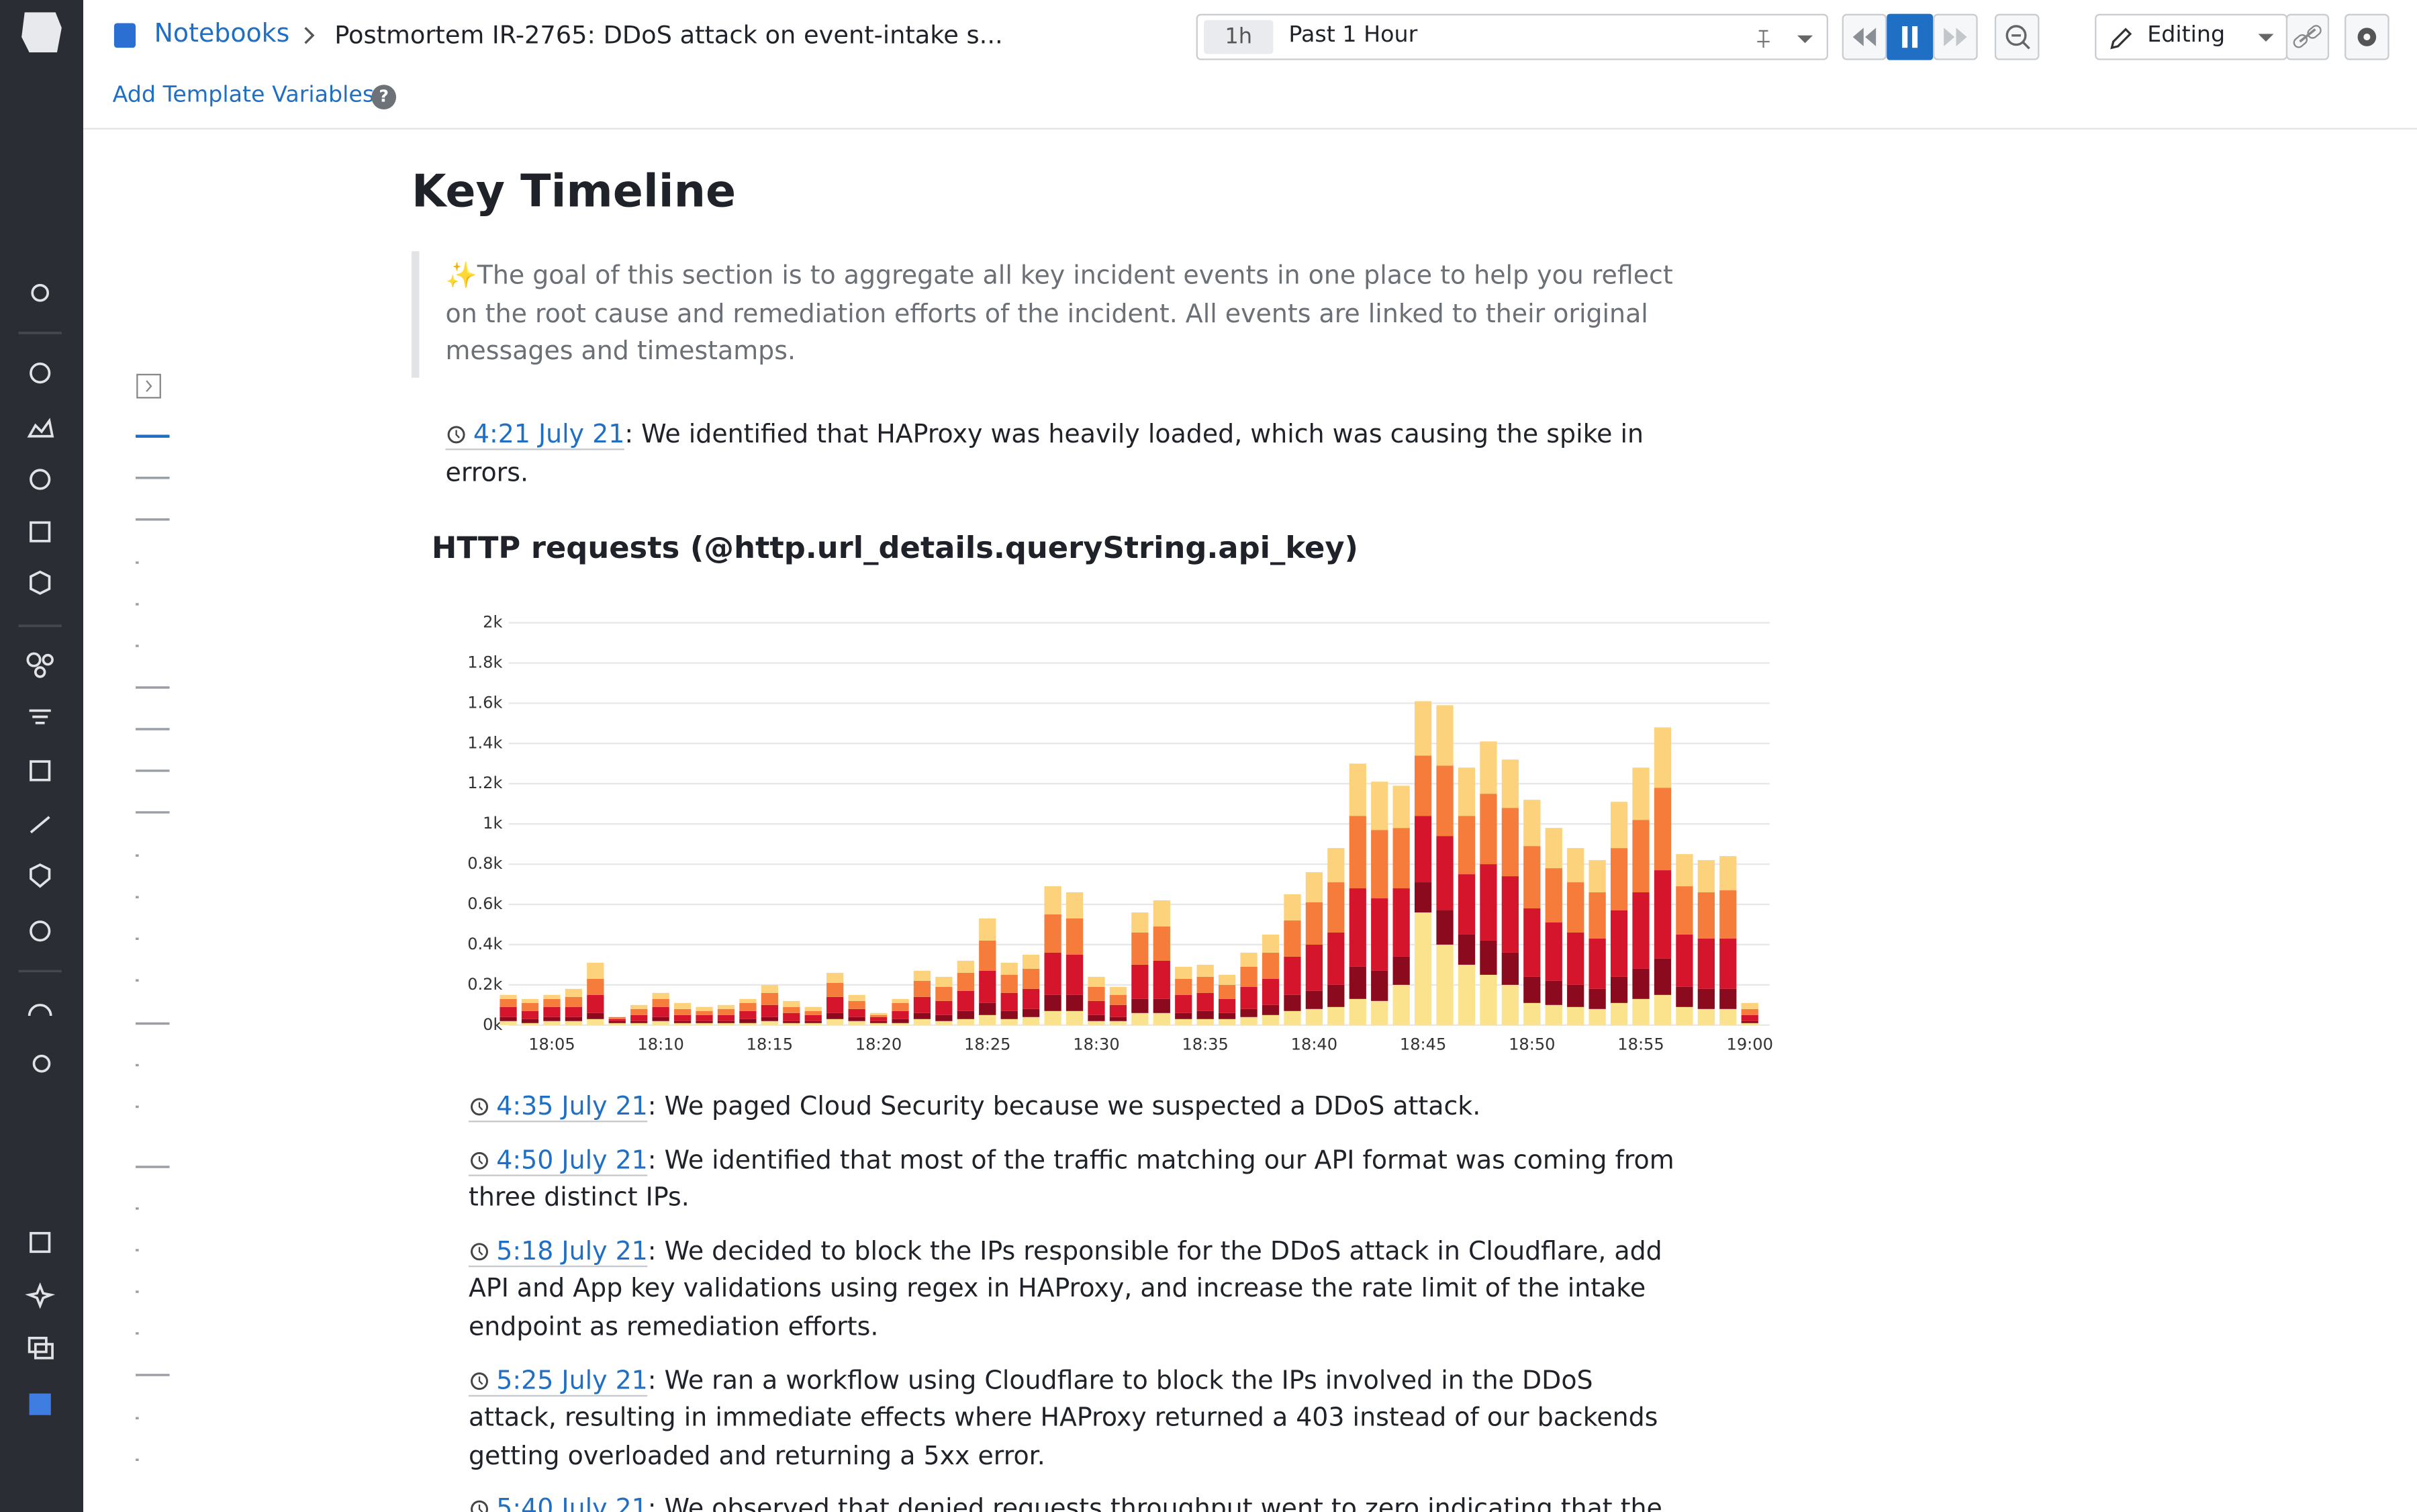 The width and height of the screenshot is (2417, 1512). Describe the element at coordinates (40, 479) in the screenshot. I see `monitor-icon` at that location.